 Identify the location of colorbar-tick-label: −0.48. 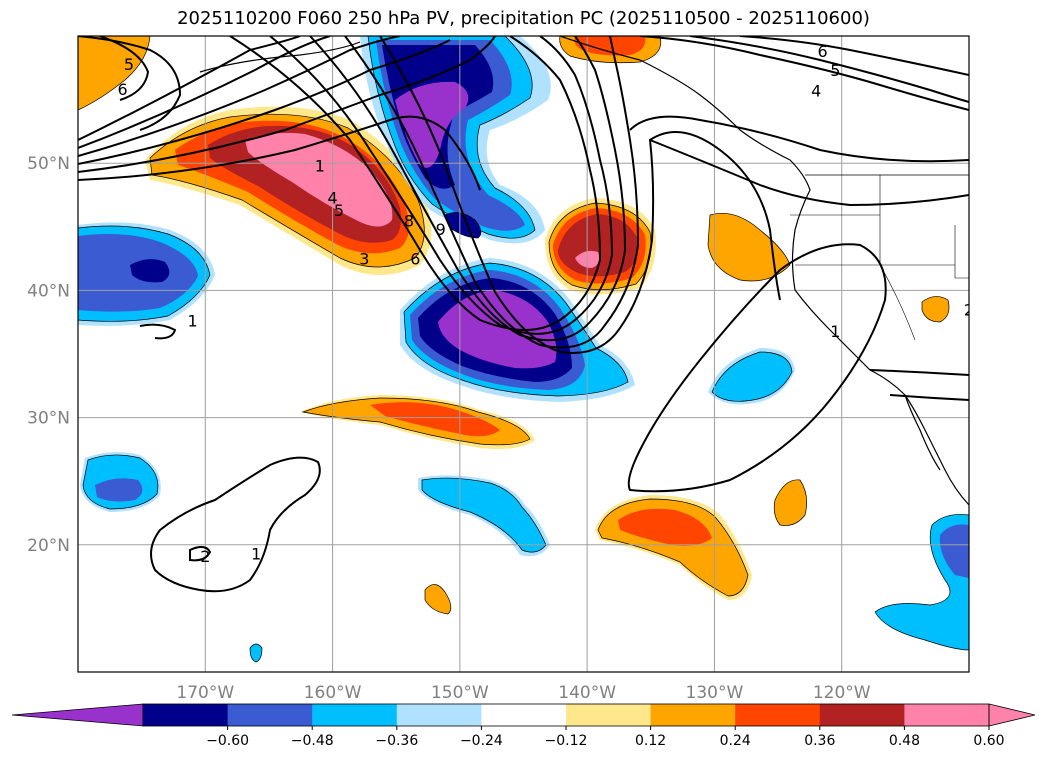
(312, 741).